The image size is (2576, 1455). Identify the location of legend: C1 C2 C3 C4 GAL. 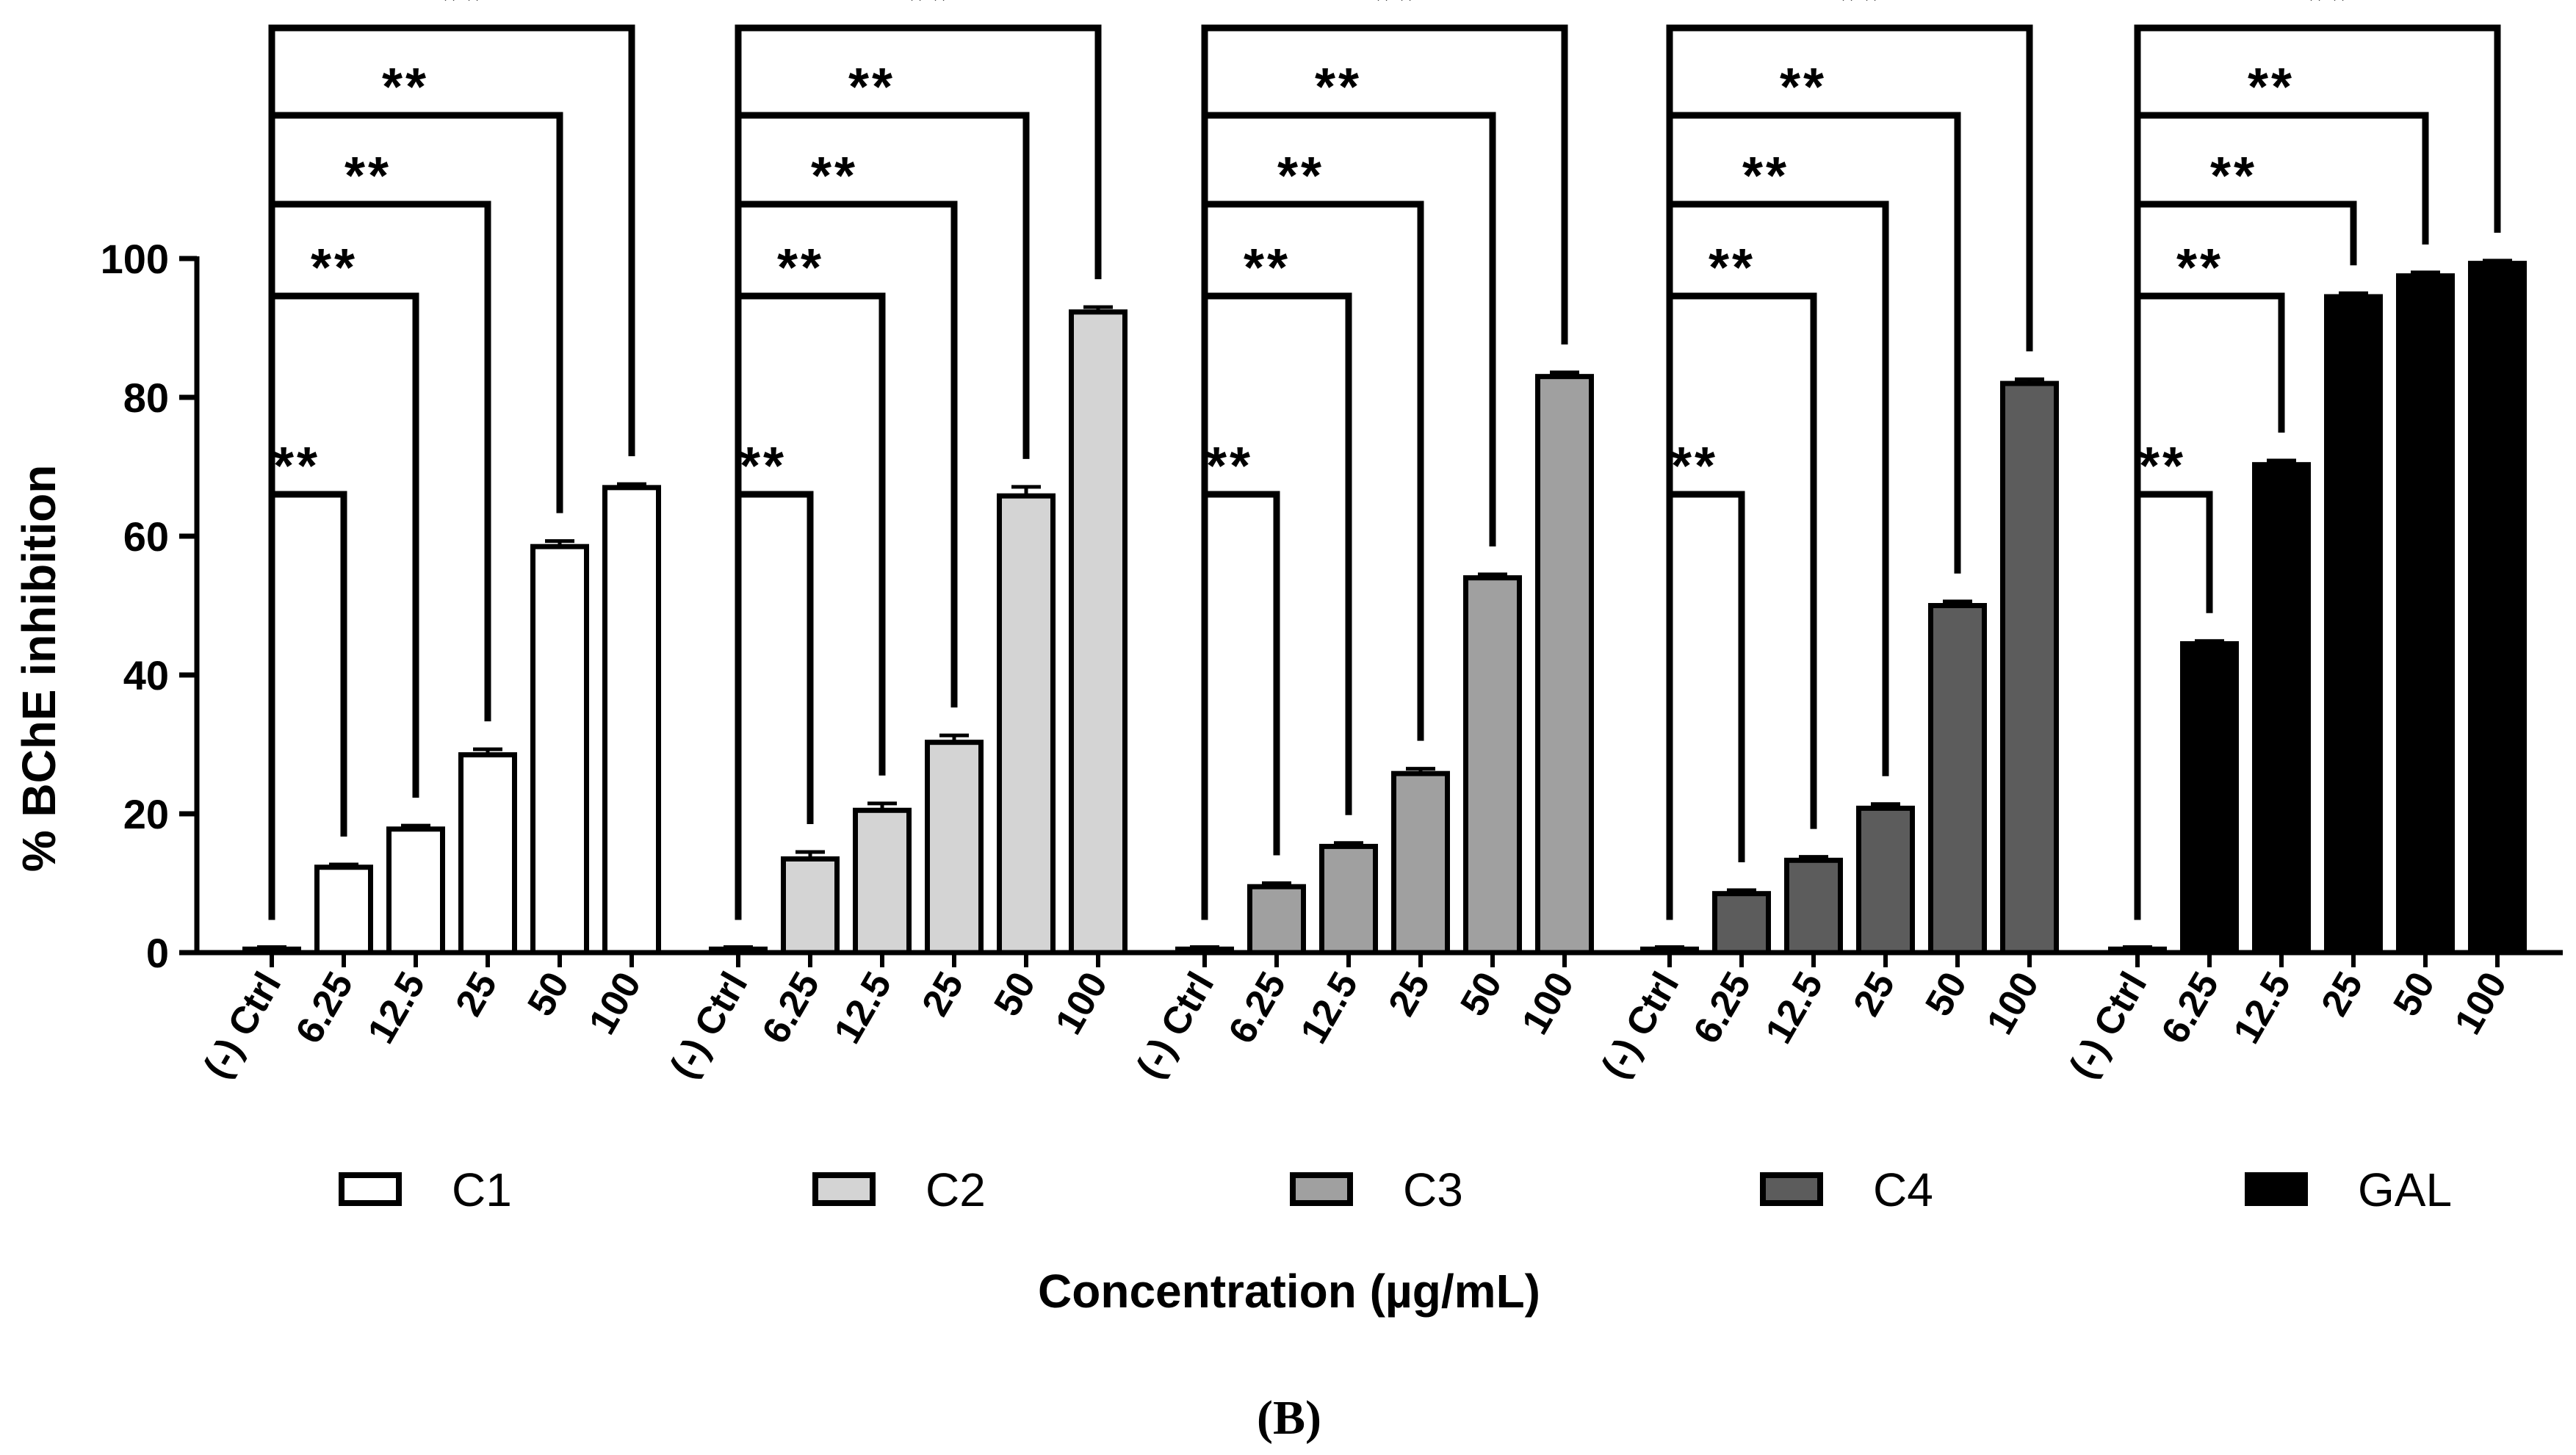
(1395, 1189).